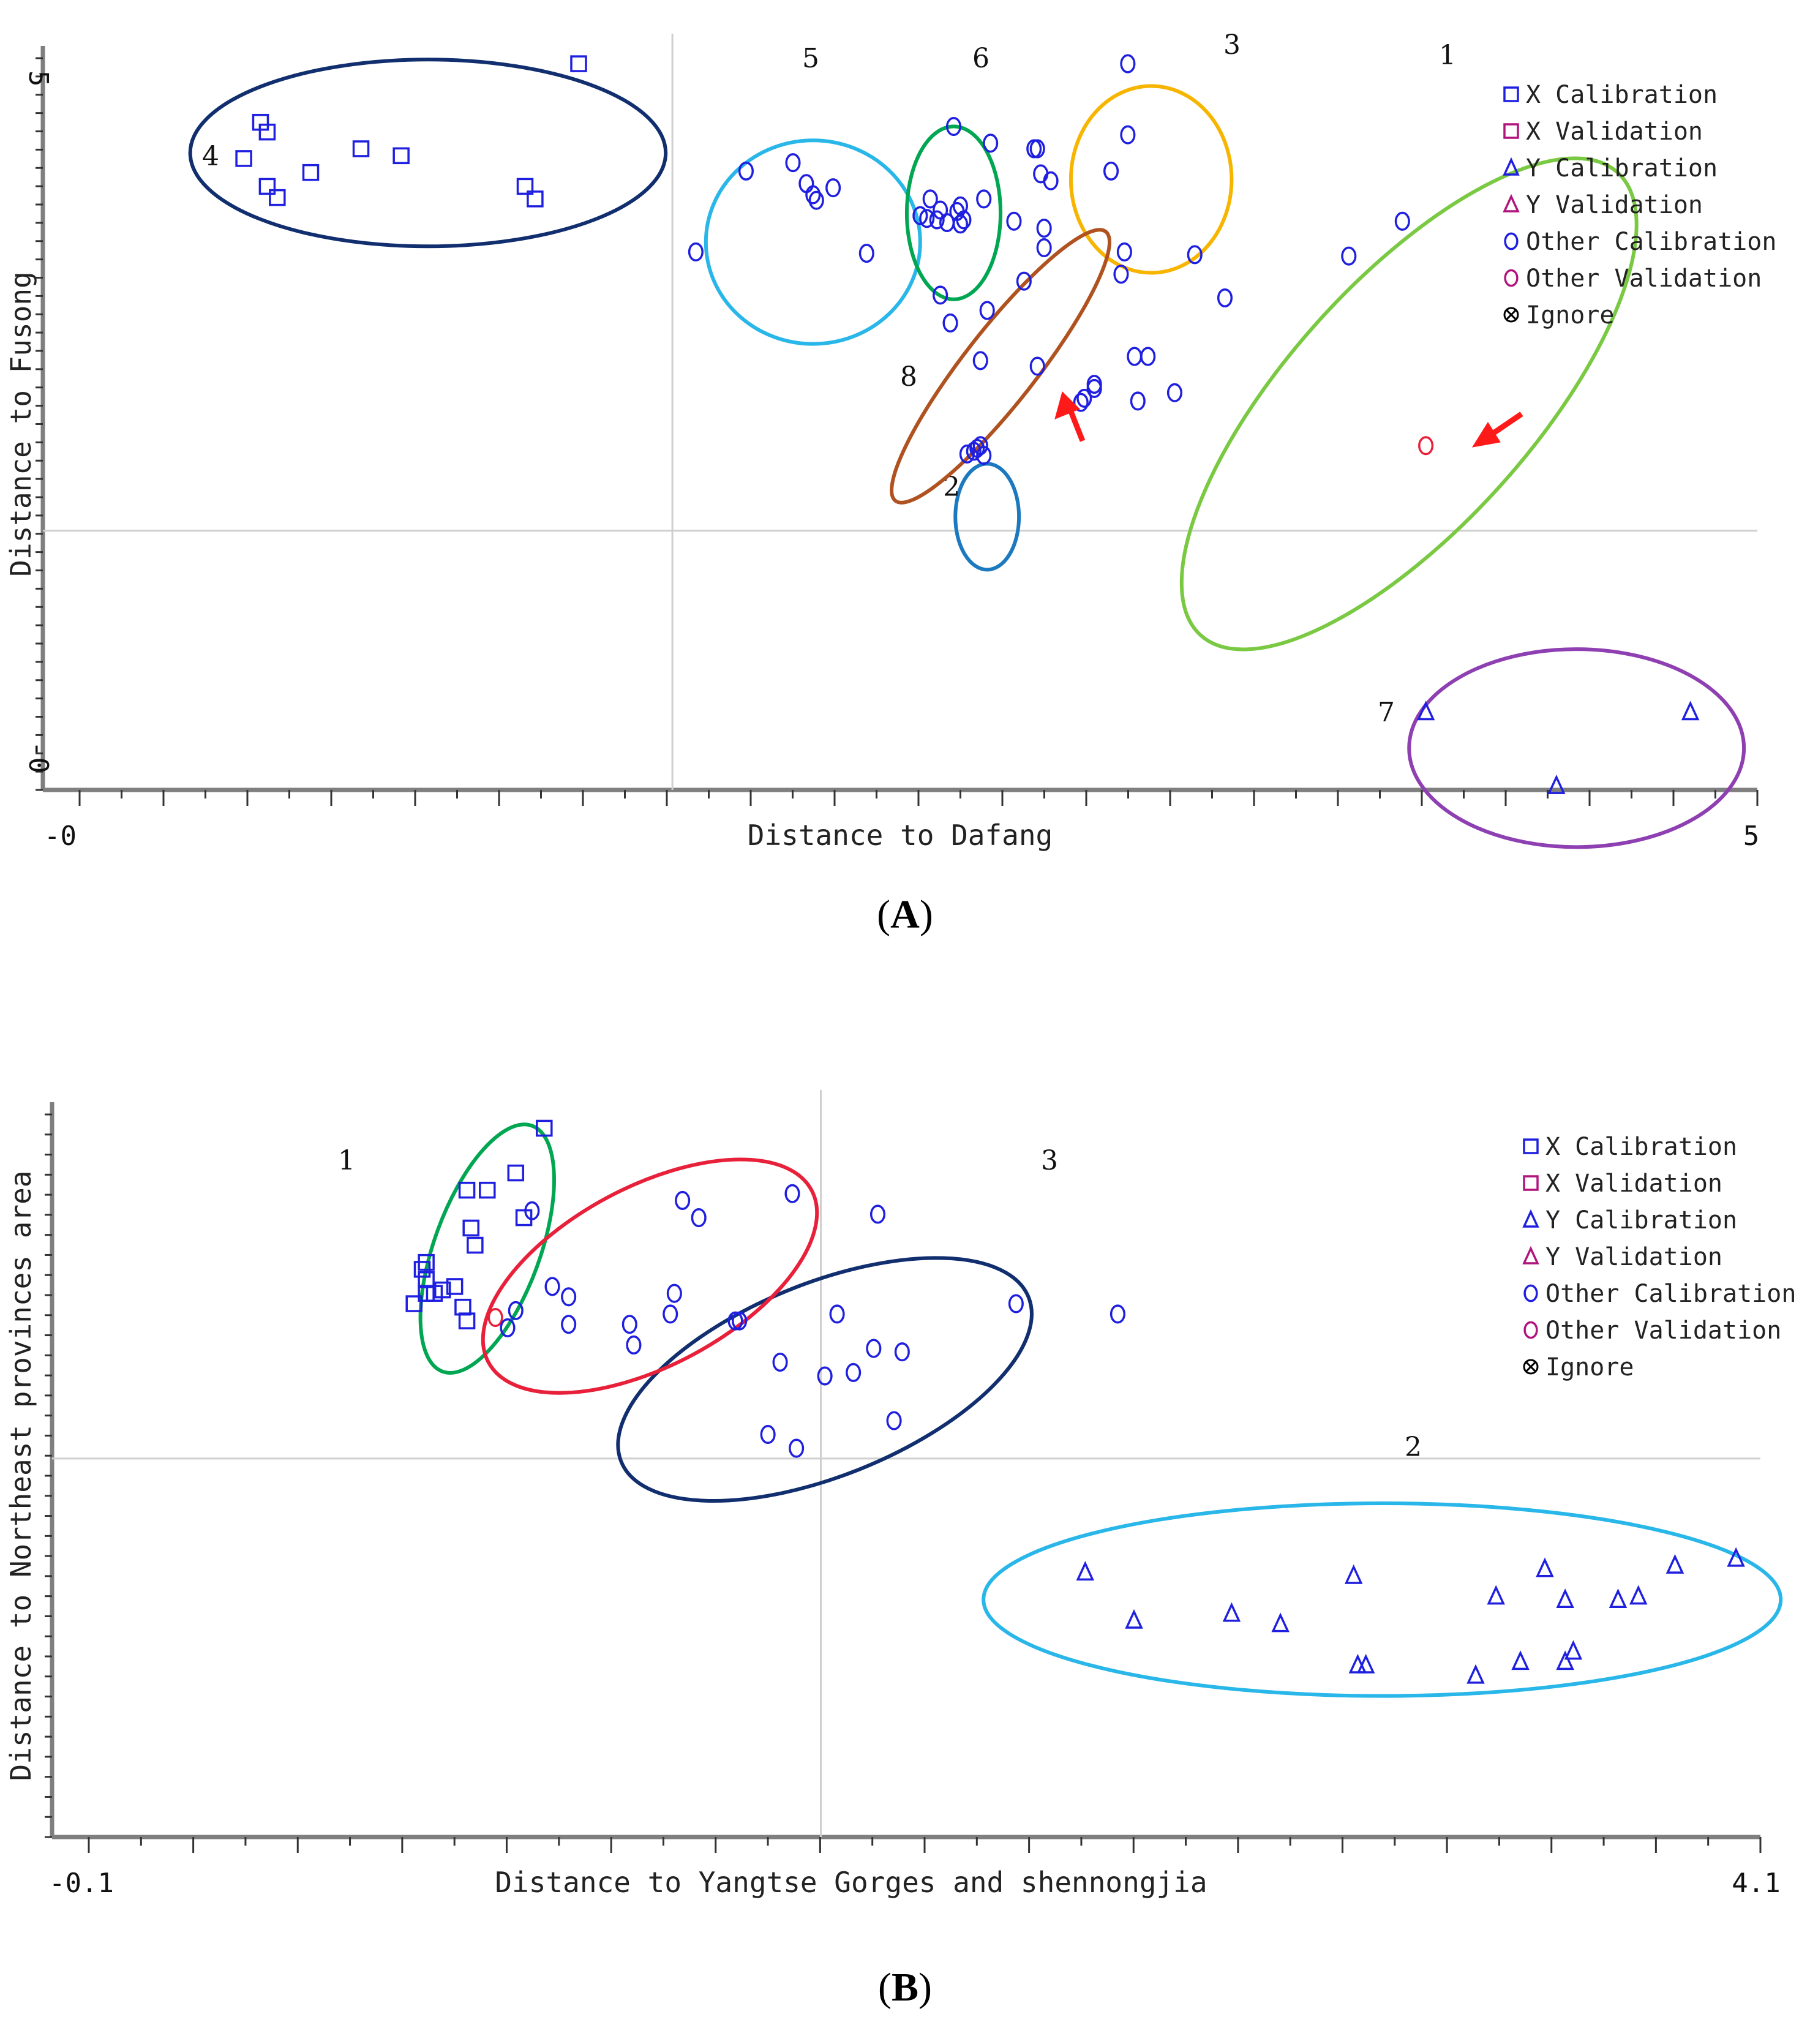 The height and width of the screenshot is (2044, 1810). Describe the element at coordinates (1751, 836) in the screenshot. I see `x-tick-label-max: 5` at that location.